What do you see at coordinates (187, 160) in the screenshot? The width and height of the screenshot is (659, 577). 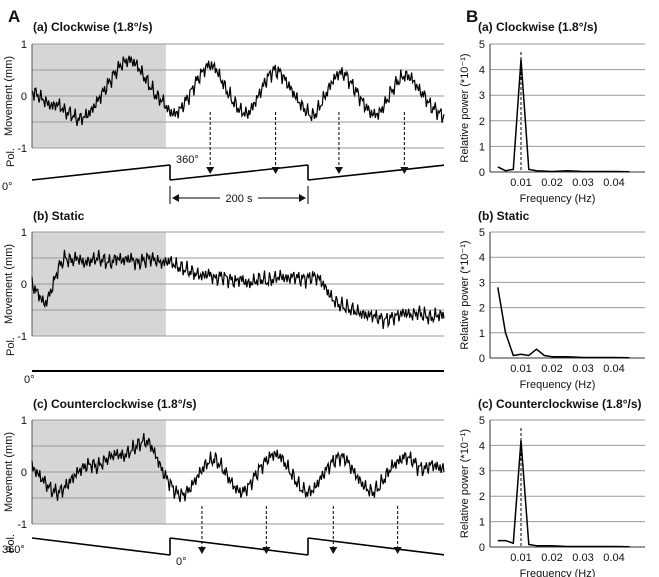 I see `pol-peak-label: 360°` at bounding box center [187, 160].